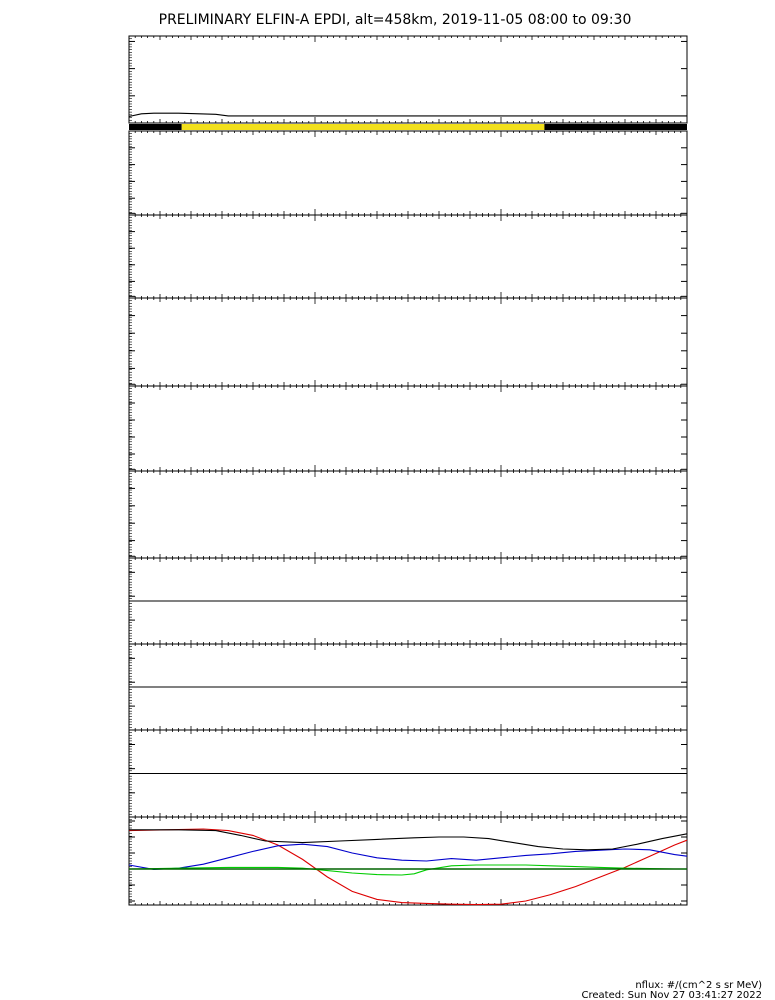  I want to click on panel-ela_pif_pa_ch2LC, so click(408, 773).